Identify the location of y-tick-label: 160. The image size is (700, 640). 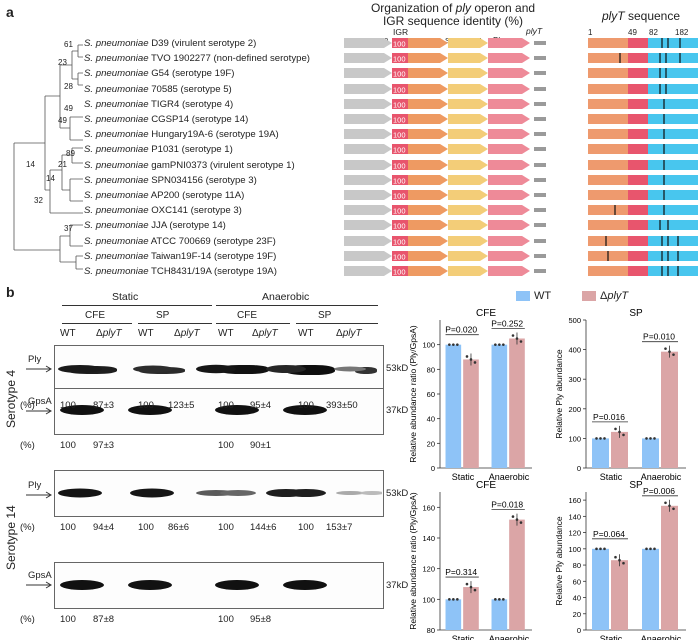
(428, 507).